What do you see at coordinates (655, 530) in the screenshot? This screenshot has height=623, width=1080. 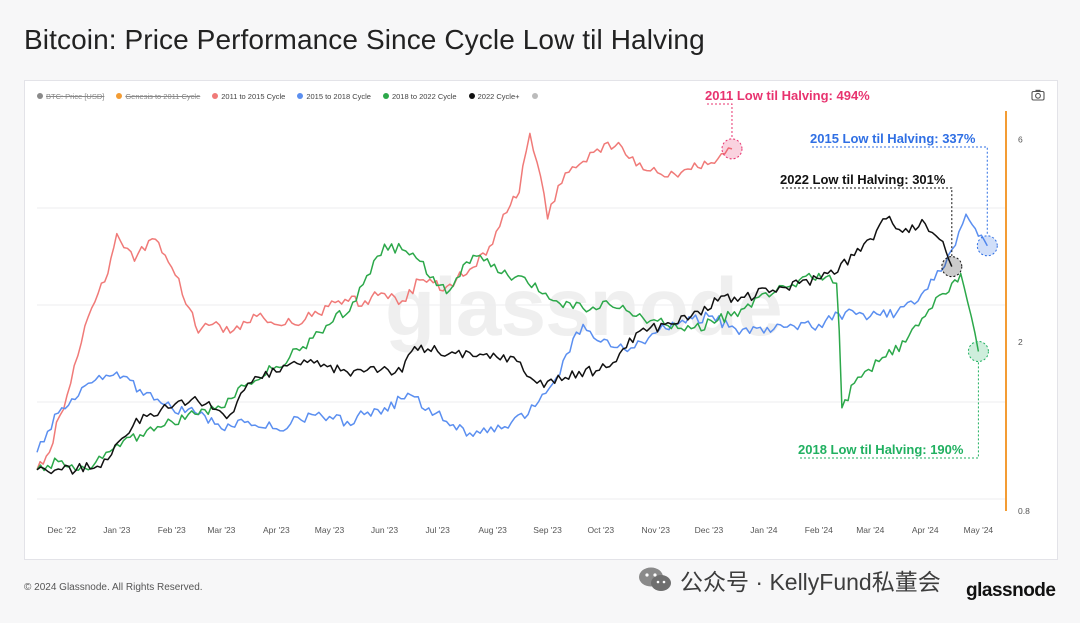 I see `x-tick-label: Nov '23` at bounding box center [655, 530].